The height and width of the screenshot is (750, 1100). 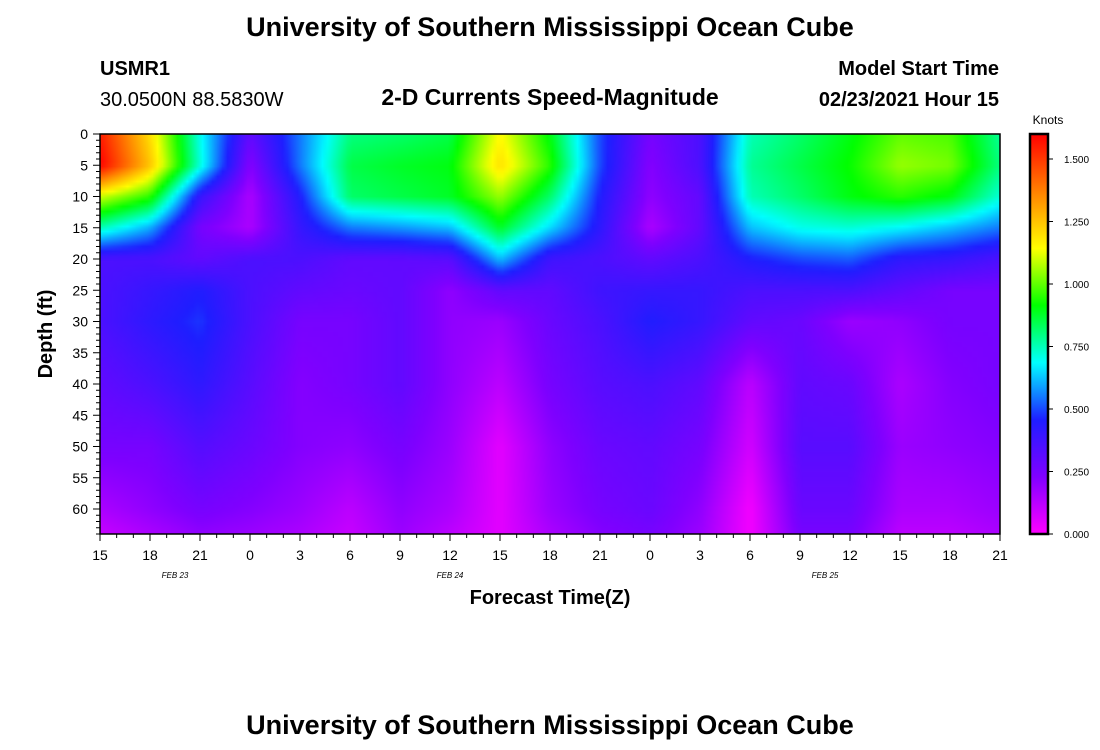 What do you see at coordinates (175, 575) in the screenshot?
I see `x-date-label: FEB 23` at bounding box center [175, 575].